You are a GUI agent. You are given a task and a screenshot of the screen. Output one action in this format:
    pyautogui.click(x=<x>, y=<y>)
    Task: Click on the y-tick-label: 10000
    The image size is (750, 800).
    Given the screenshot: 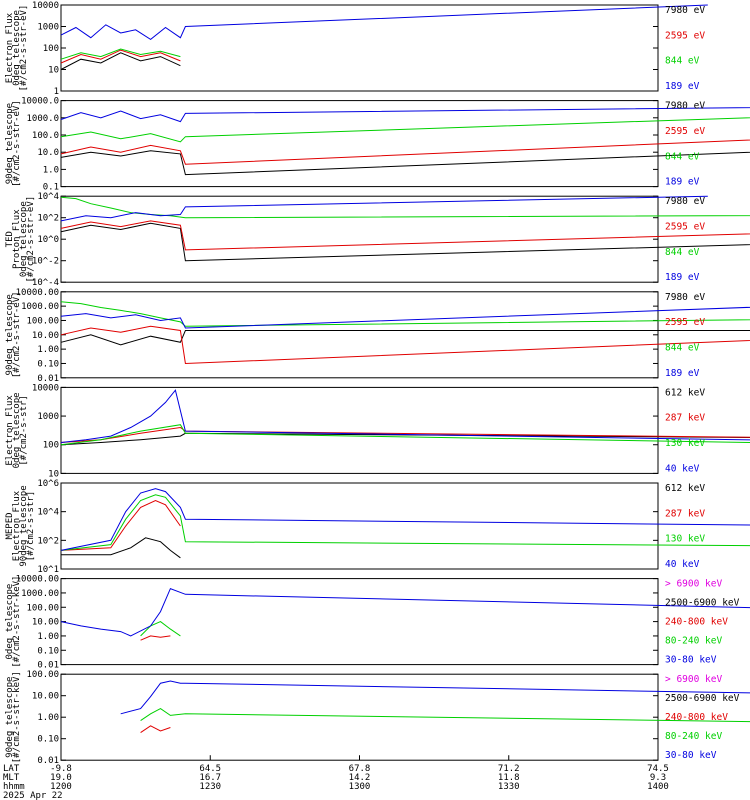 What is the action you would take?
    pyautogui.click(x=45, y=6)
    